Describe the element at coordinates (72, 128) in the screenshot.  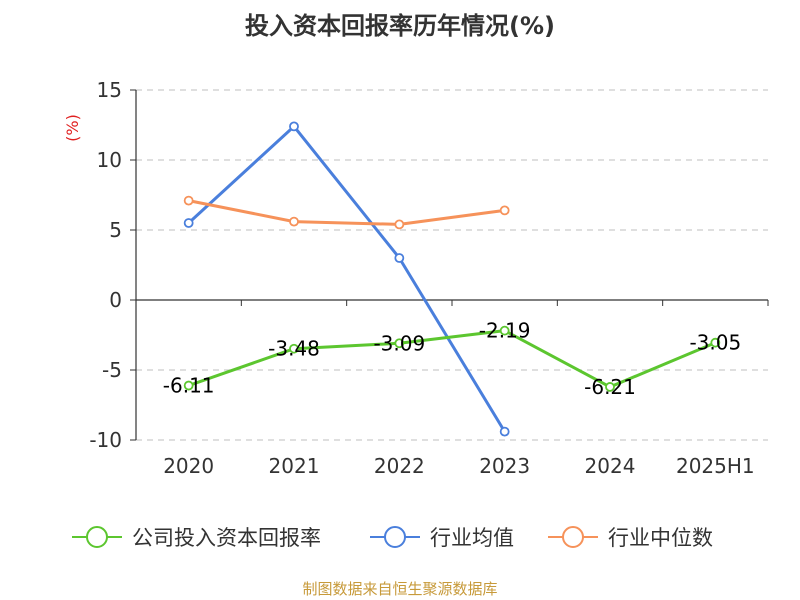
I see `y-axis-unit: (%)` at that location.